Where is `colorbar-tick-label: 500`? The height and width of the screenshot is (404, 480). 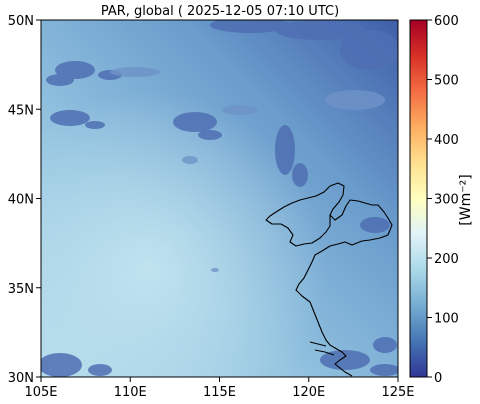 colorbar-tick-label: 500 is located at coordinates (446, 81).